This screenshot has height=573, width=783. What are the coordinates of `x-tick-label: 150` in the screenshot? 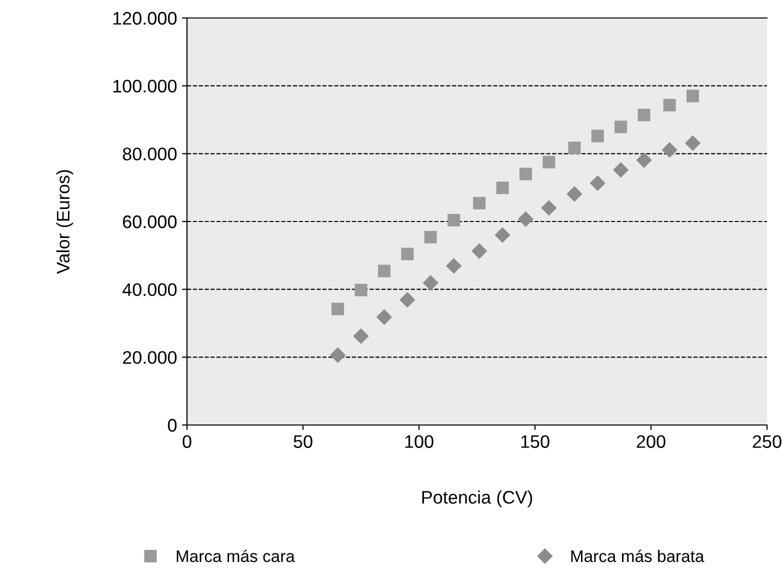 It's located at (535, 441).